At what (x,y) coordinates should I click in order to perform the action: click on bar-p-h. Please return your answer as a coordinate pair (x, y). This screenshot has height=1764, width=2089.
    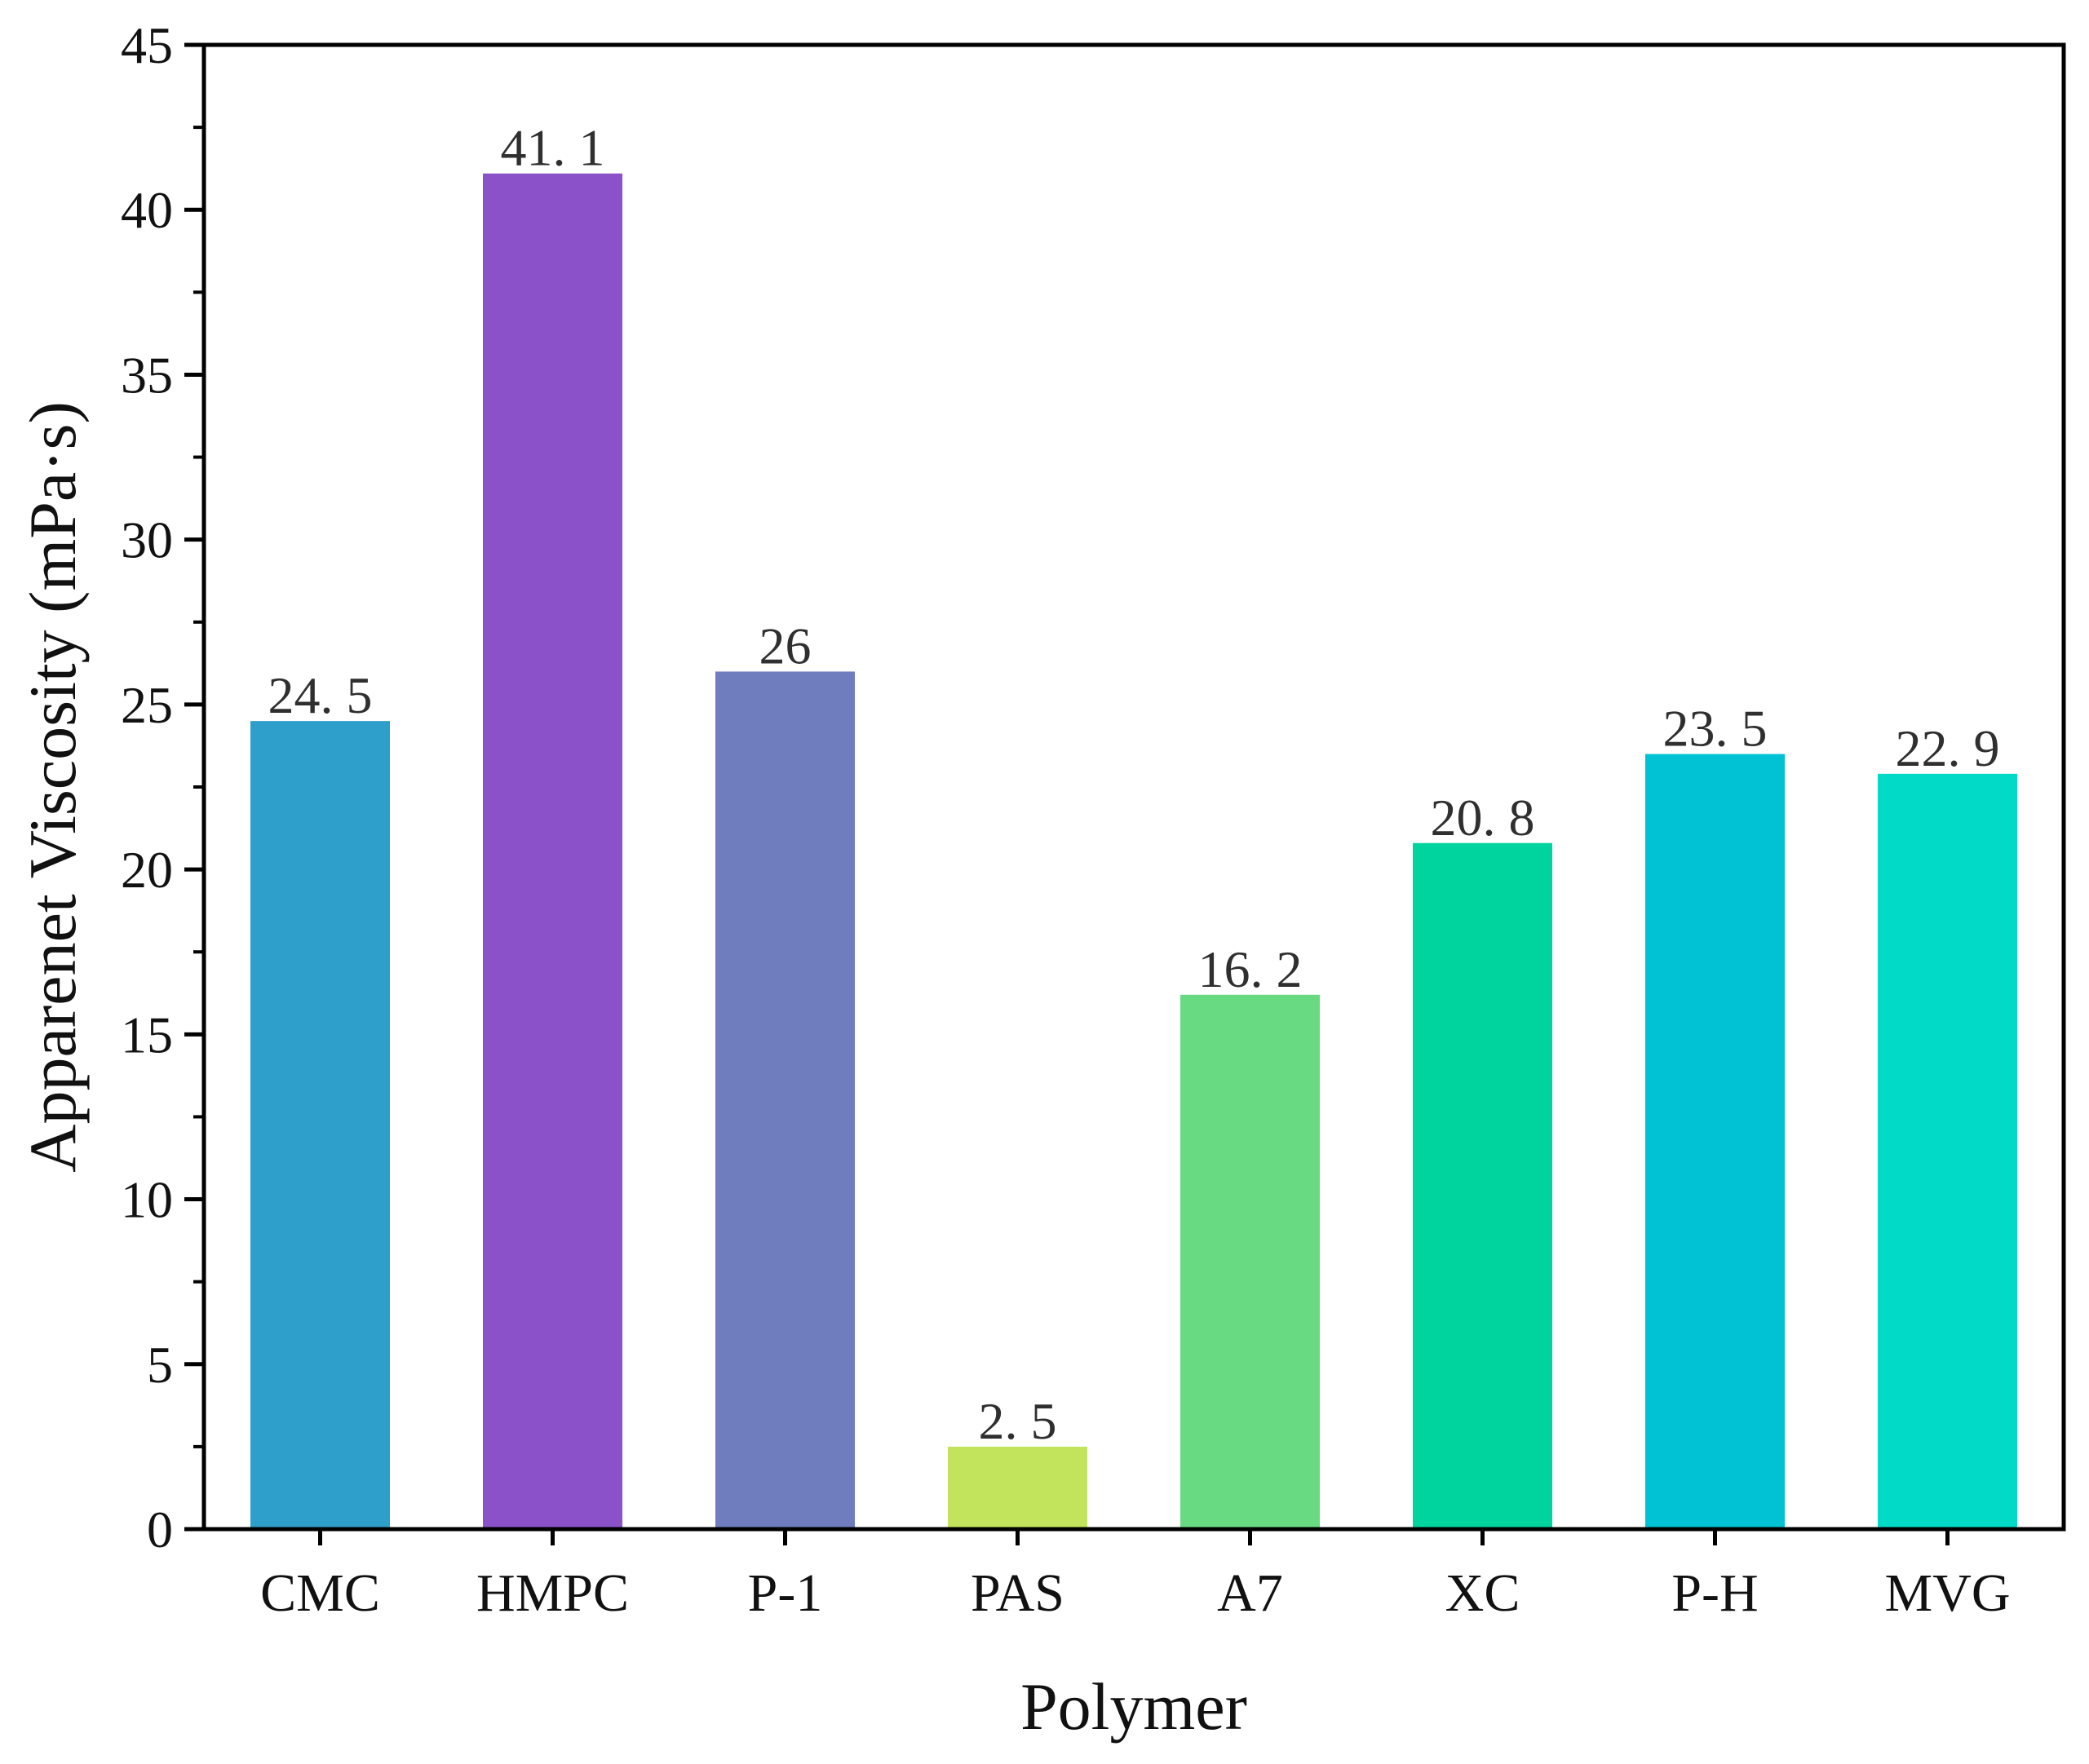
    Looking at the image, I should click on (1715, 1141).